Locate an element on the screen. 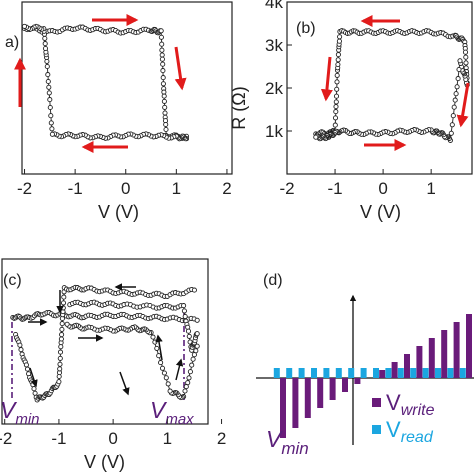 The width and height of the screenshot is (474, 474). vmin-annotation: Vmin is located at coordinates (20, 412).